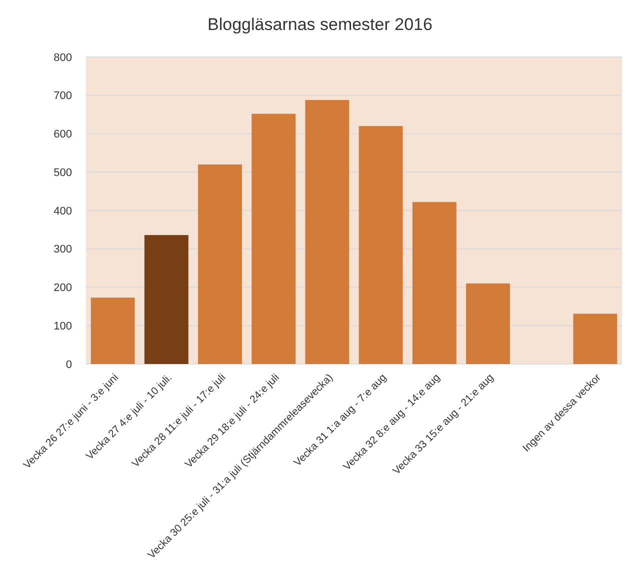  I want to click on y-tick-label: 100, so click(63, 326).